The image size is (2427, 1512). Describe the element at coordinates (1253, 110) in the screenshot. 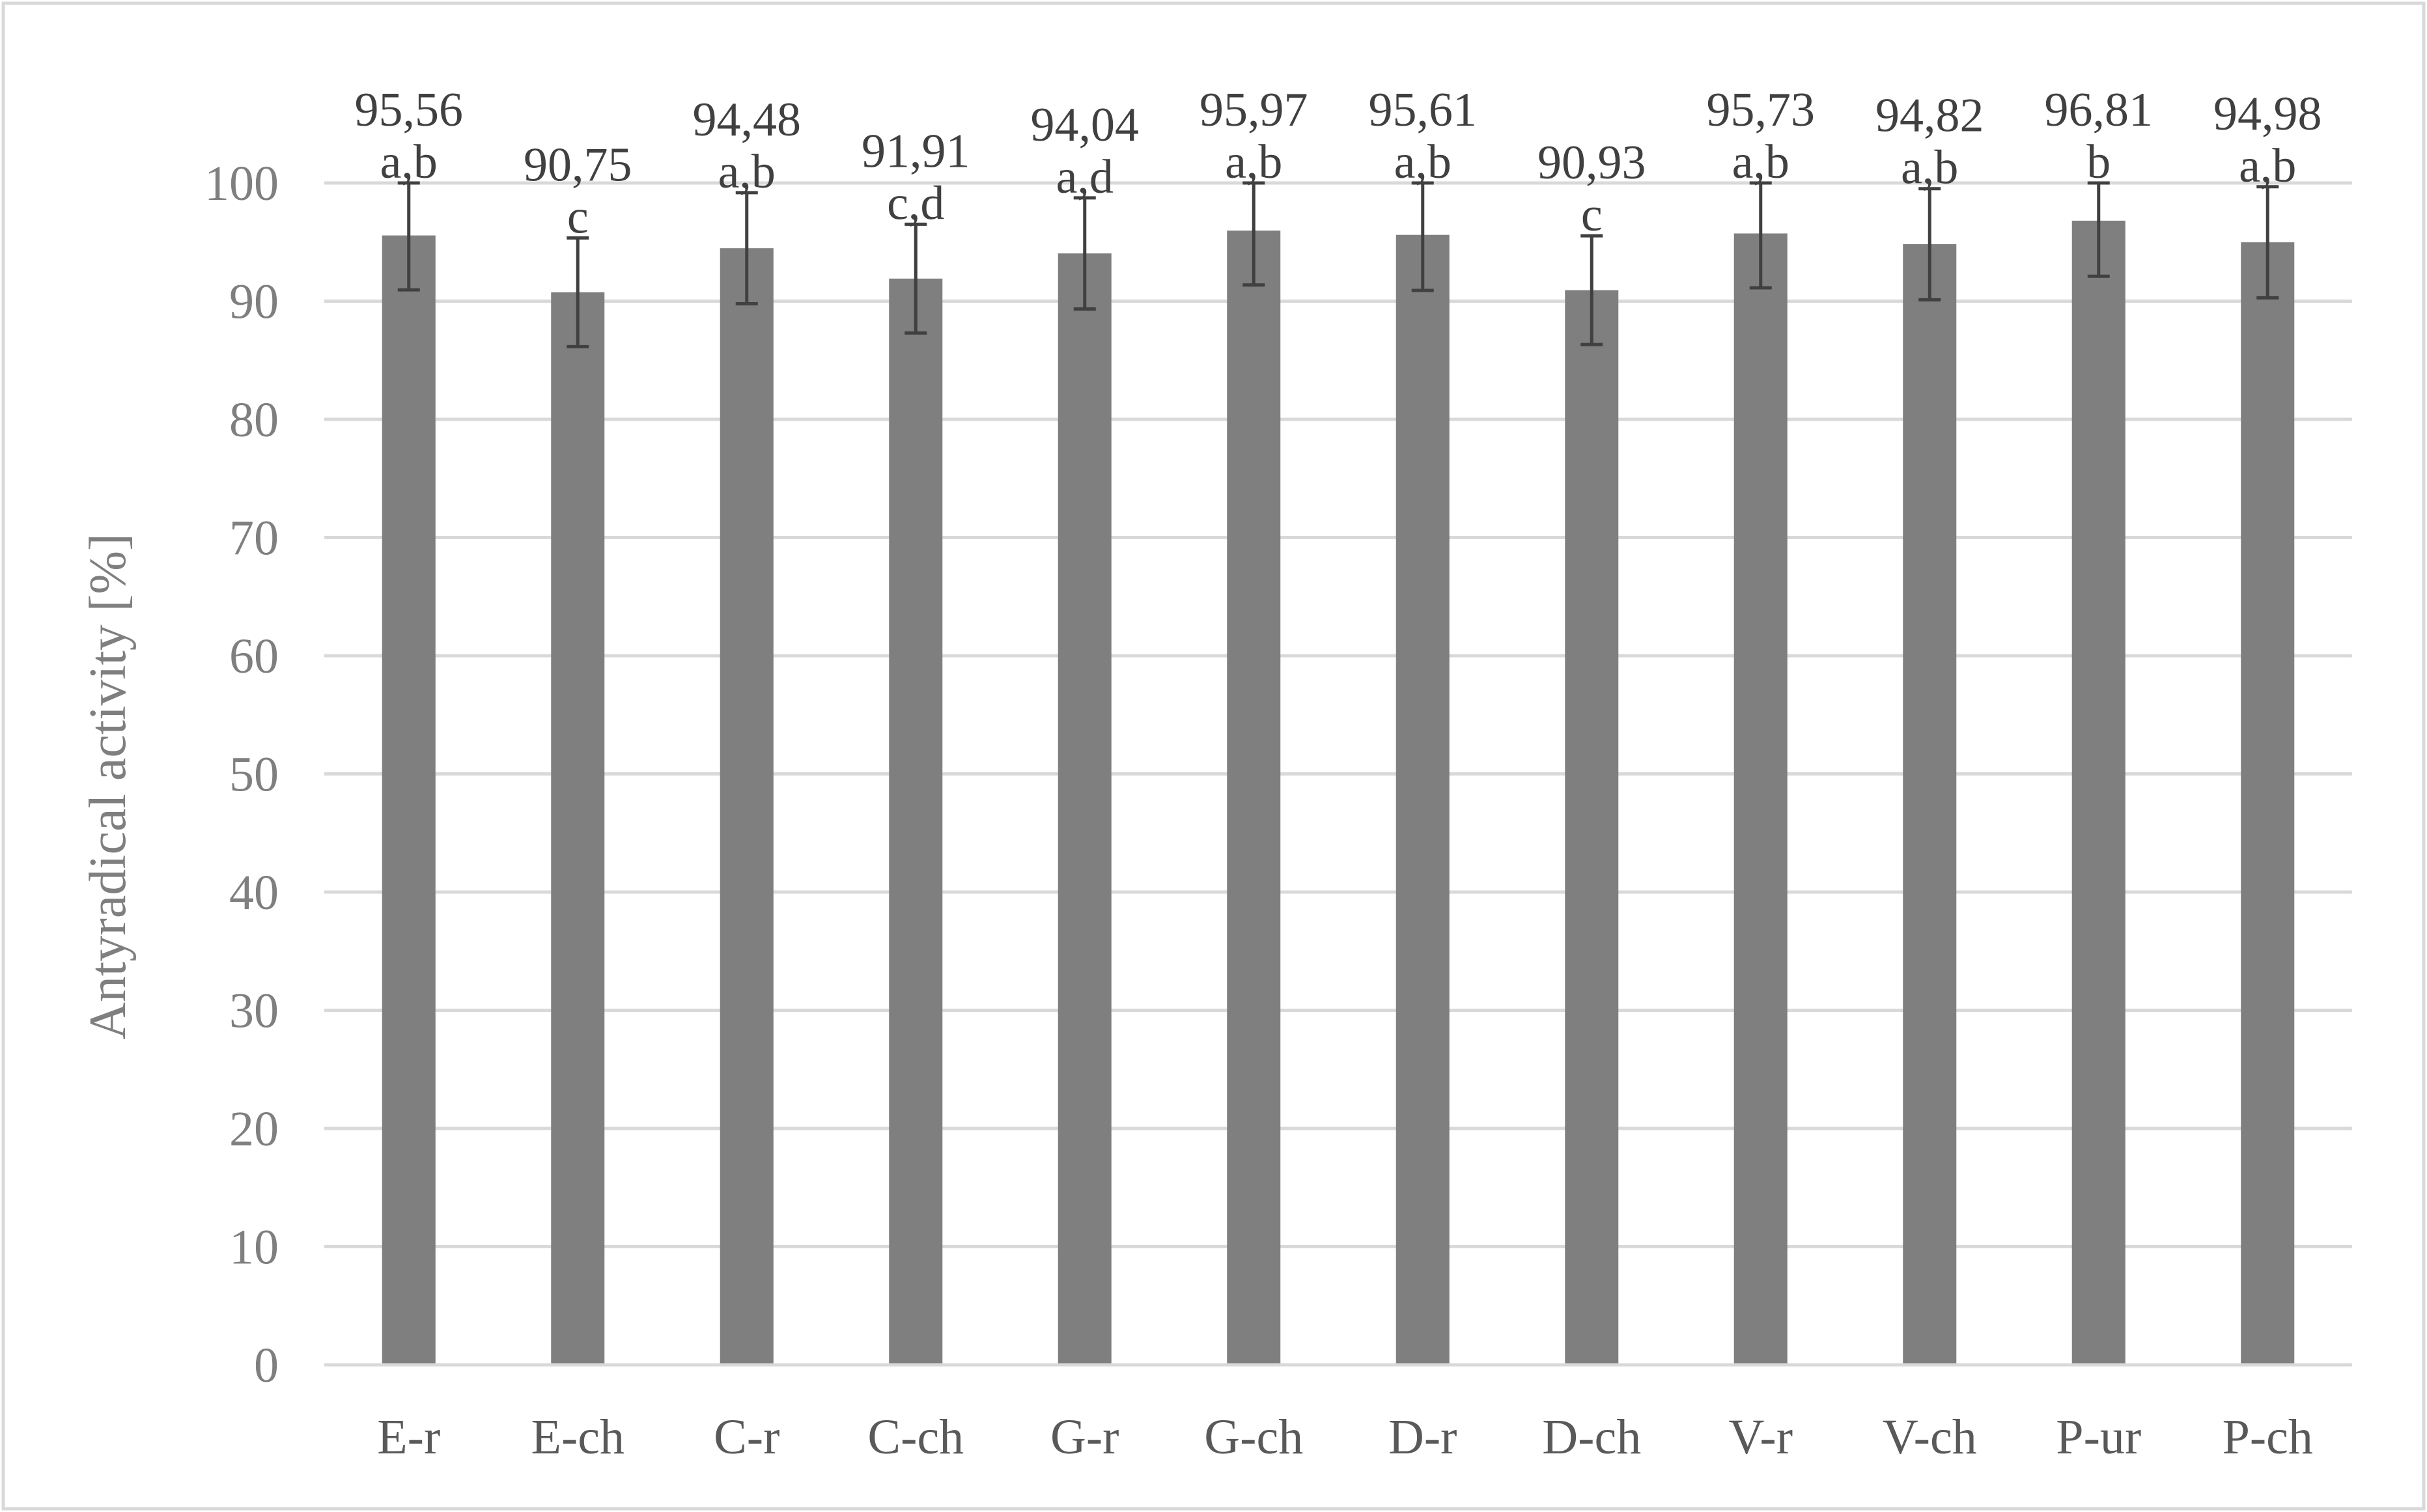

I see `data-label-value: 95,97` at that location.